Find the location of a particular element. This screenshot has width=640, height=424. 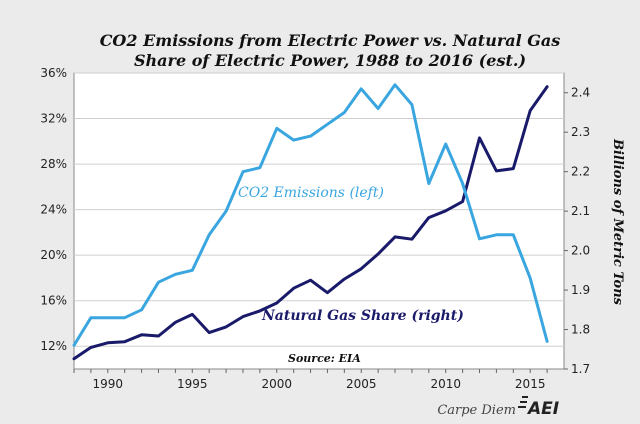

left-tick-label: 16% is located at coordinates (53, 301).